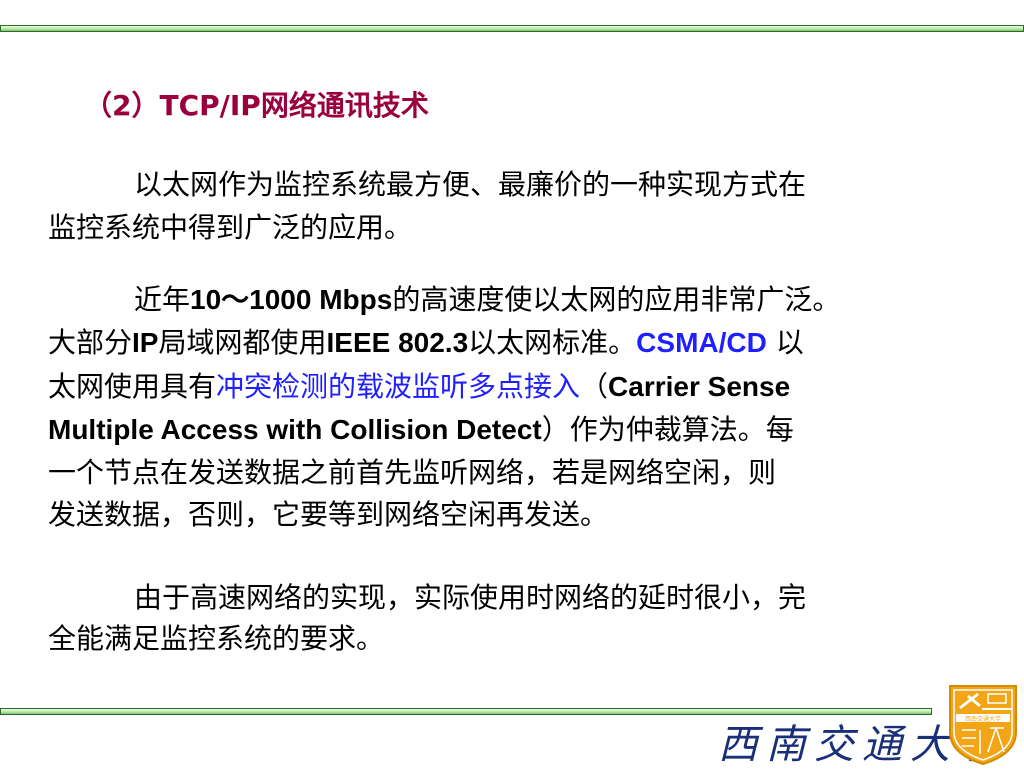 The height and width of the screenshot is (770, 1024). I want to click on bottom-rule, so click(466, 711).